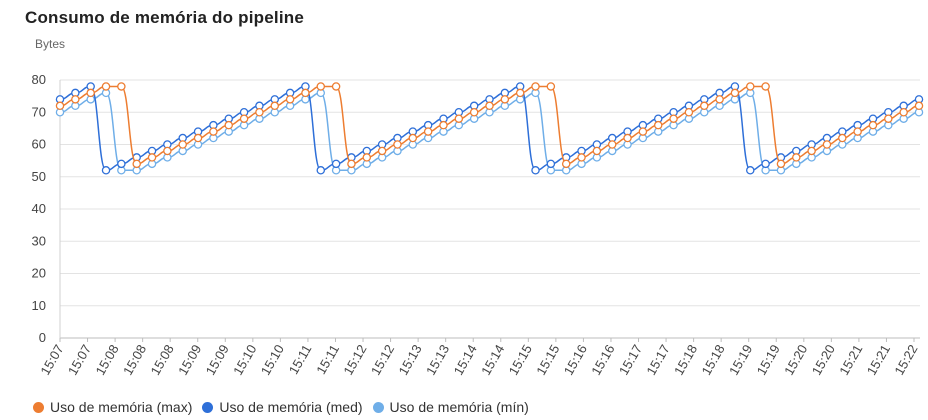 Image resolution: width=928 pixels, height=420 pixels. What do you see at coordinates (39, 208) in the screenshot?
I see `y-tick-label: 40` at bounding box center [39, 208].